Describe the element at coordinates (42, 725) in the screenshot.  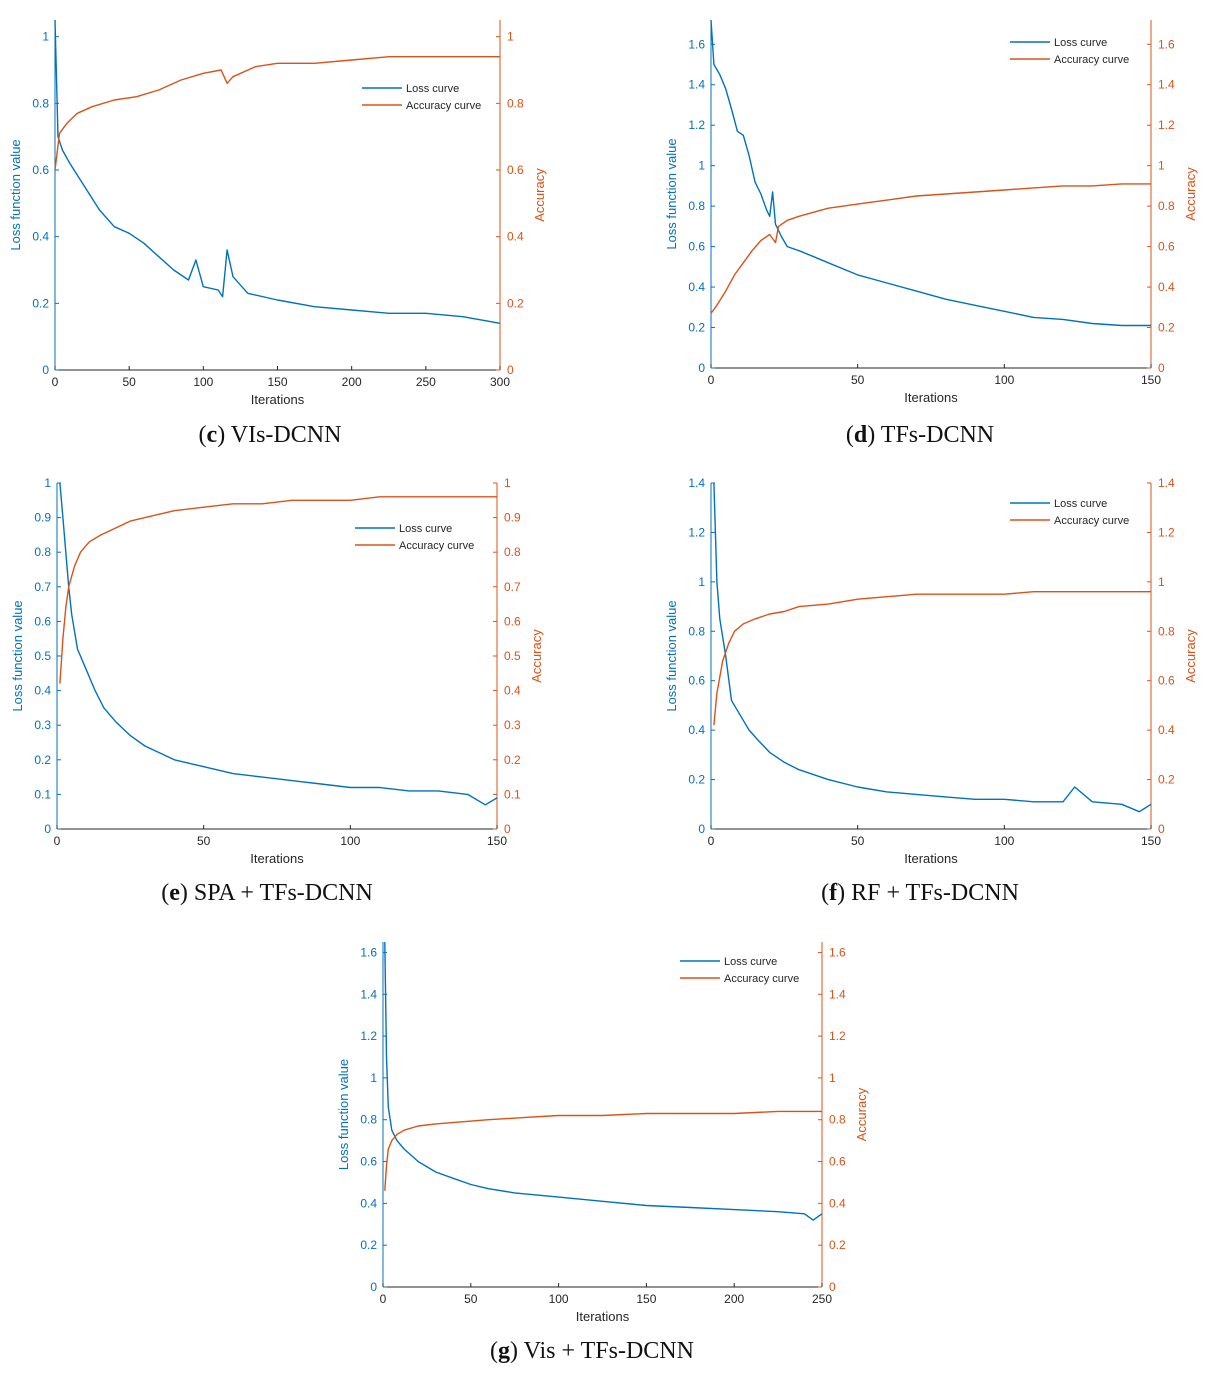
I see `left-y-tick-label: 0.3` at that location.